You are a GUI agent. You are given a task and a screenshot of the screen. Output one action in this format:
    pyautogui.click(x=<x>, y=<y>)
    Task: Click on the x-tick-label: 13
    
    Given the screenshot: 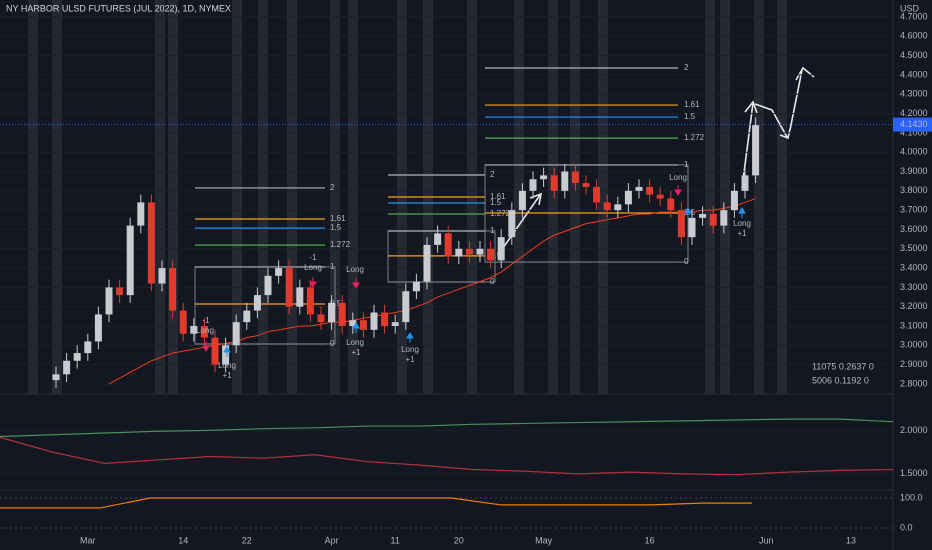 What is the action you would take?
    pyautogui.click(x=851, y=540)
    